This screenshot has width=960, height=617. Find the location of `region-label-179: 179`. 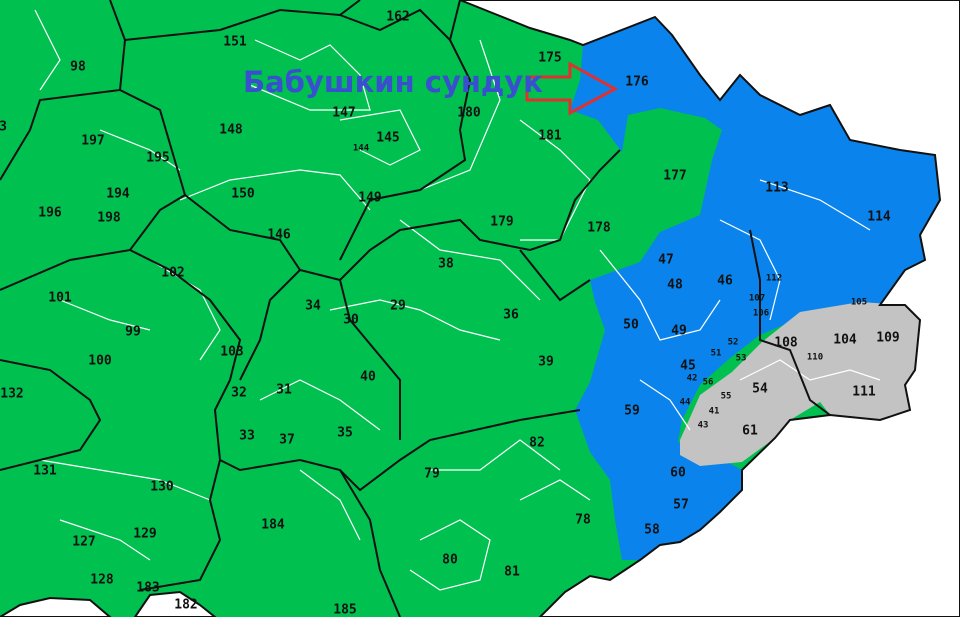

region-label-179: 179 is located at coordinates (501, 222).